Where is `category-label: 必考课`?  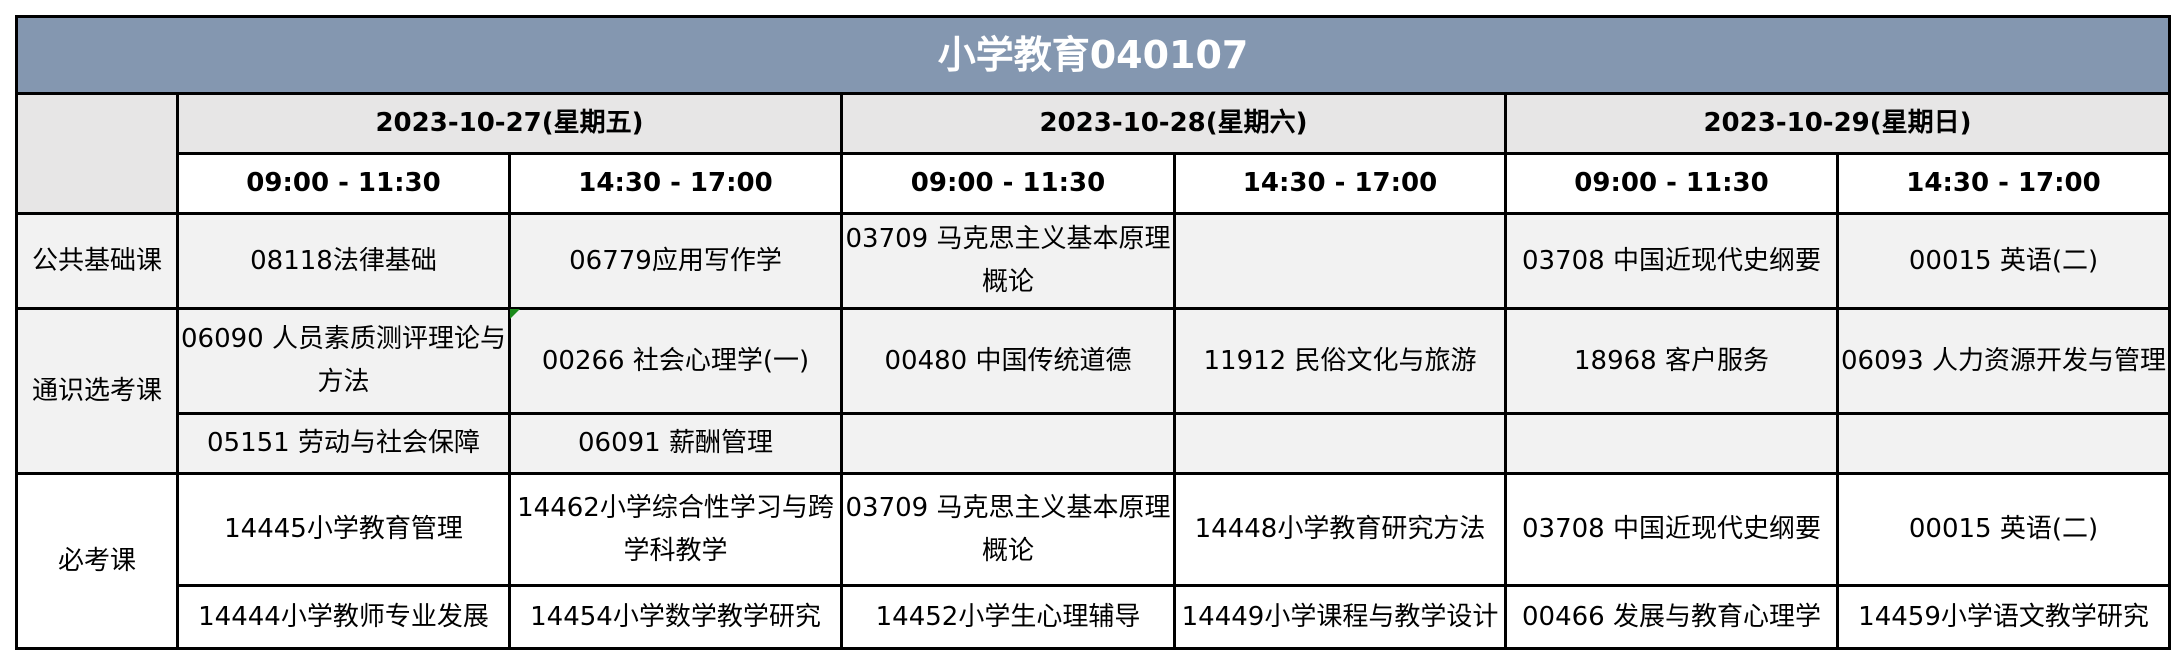
category-label: 必考课 is located at coordinates (97, 561).